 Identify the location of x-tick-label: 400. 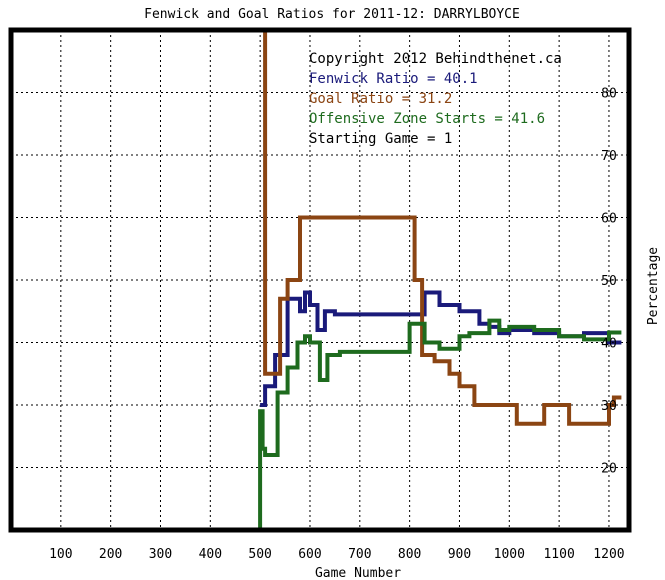
(210, 554).